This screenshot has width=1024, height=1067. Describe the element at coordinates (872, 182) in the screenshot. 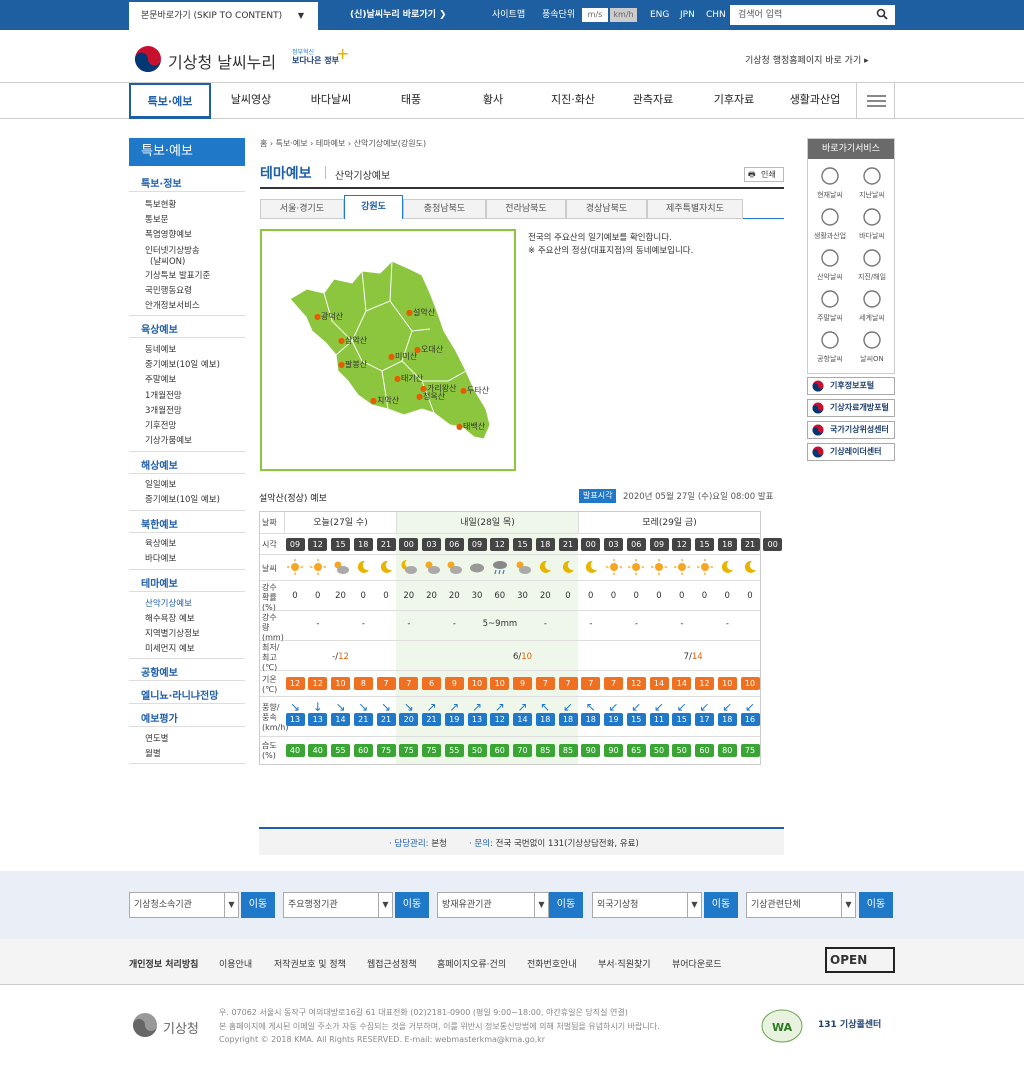

I see `quick-service-item: 지난날씨` at that location.